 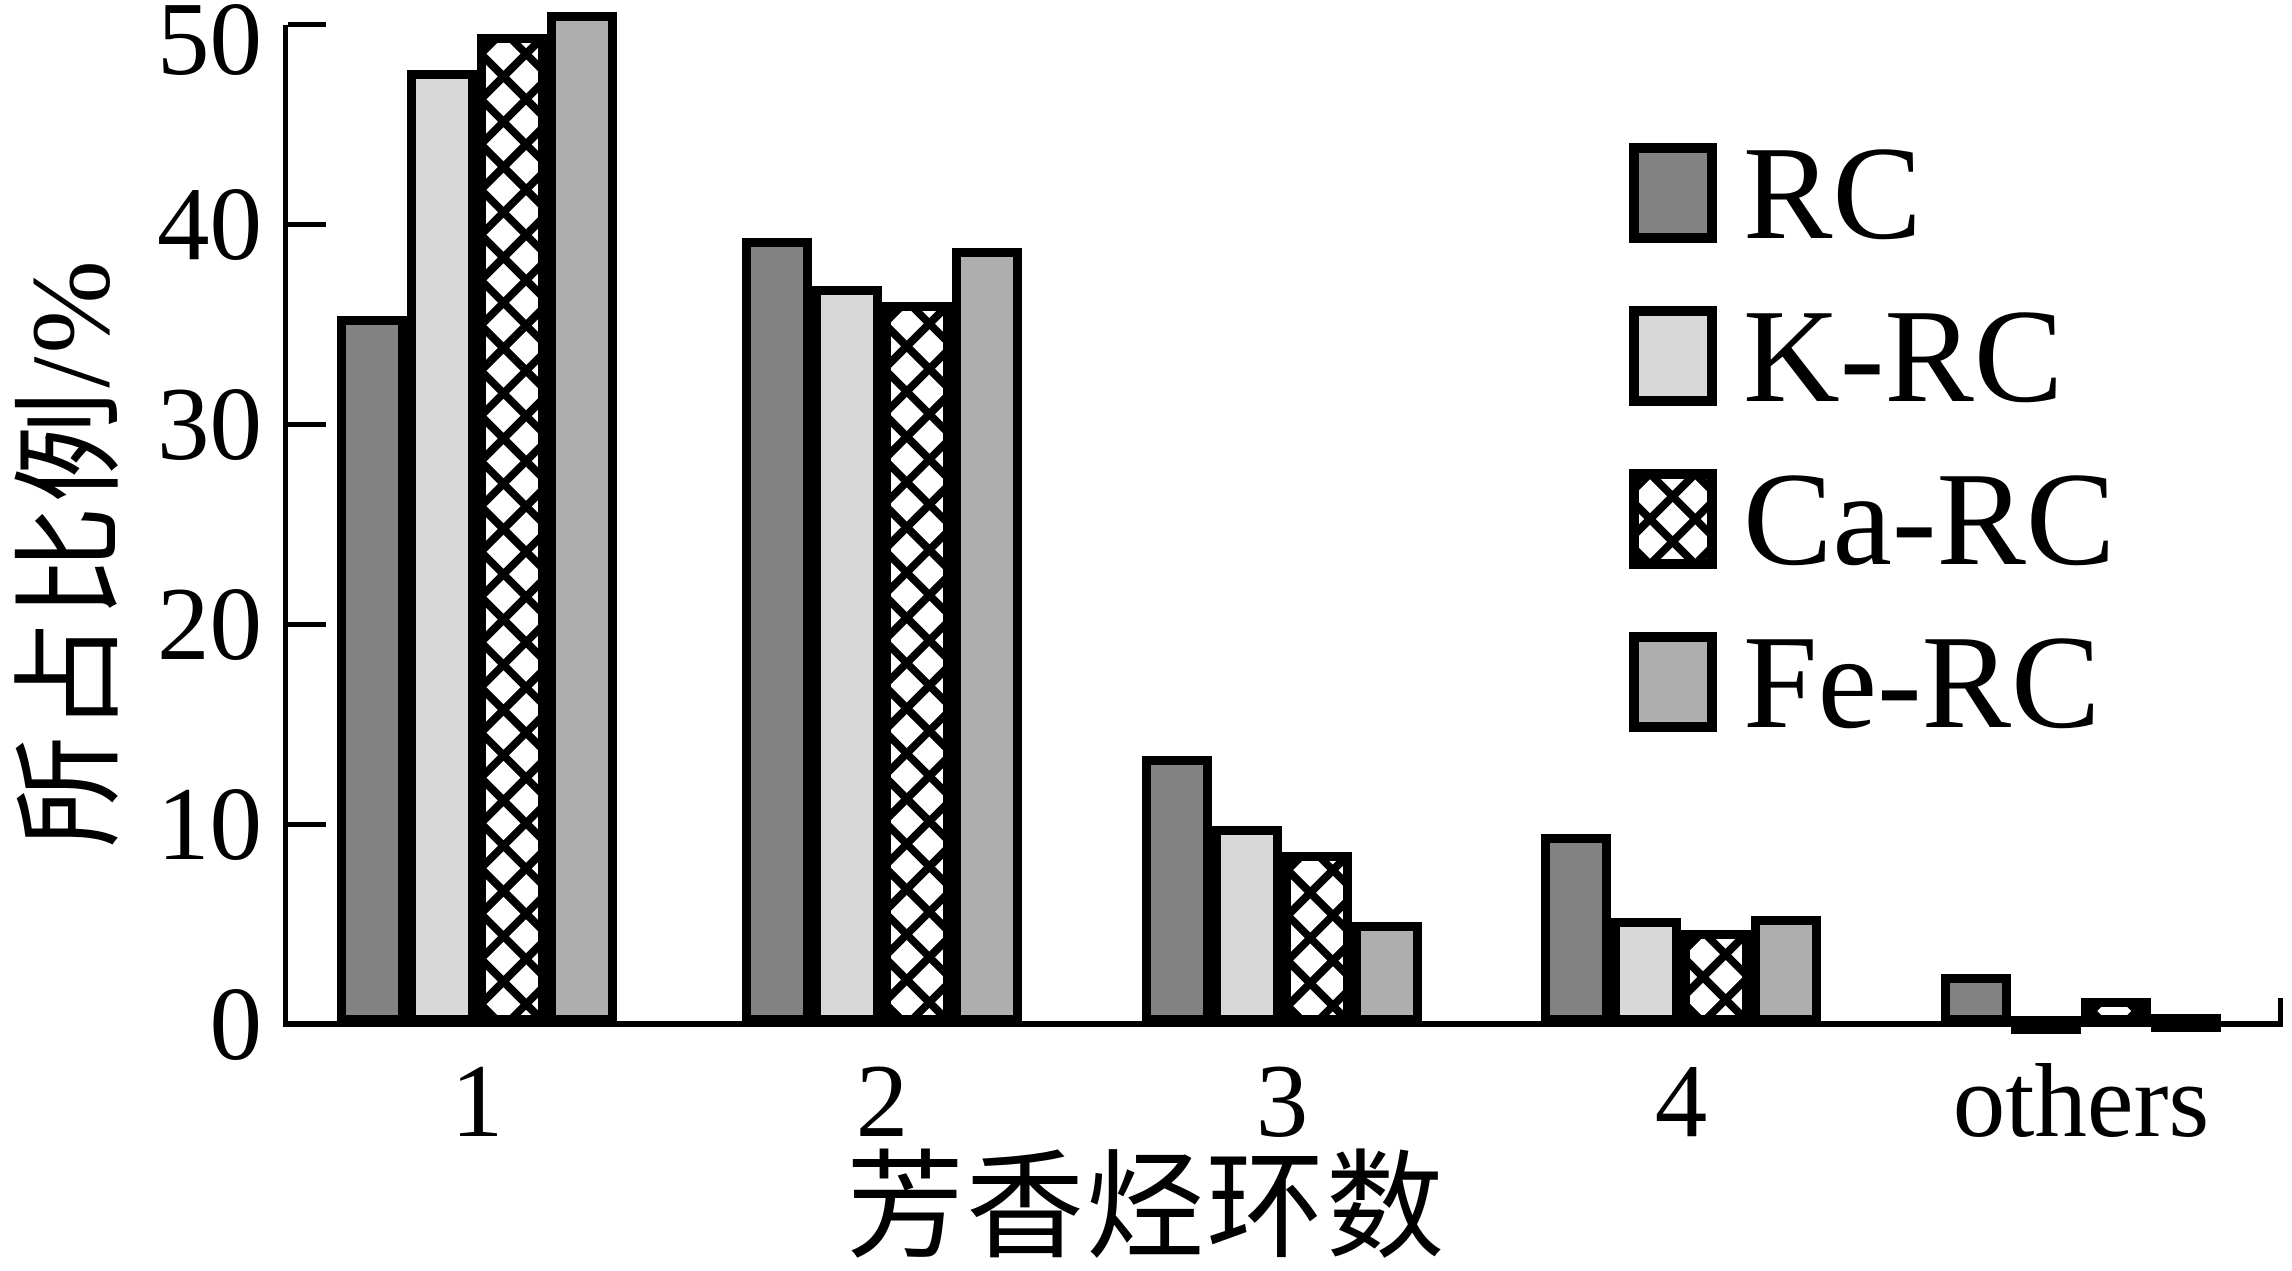 I want to click on x-category-label: others, so click(x=2081, y=1100).